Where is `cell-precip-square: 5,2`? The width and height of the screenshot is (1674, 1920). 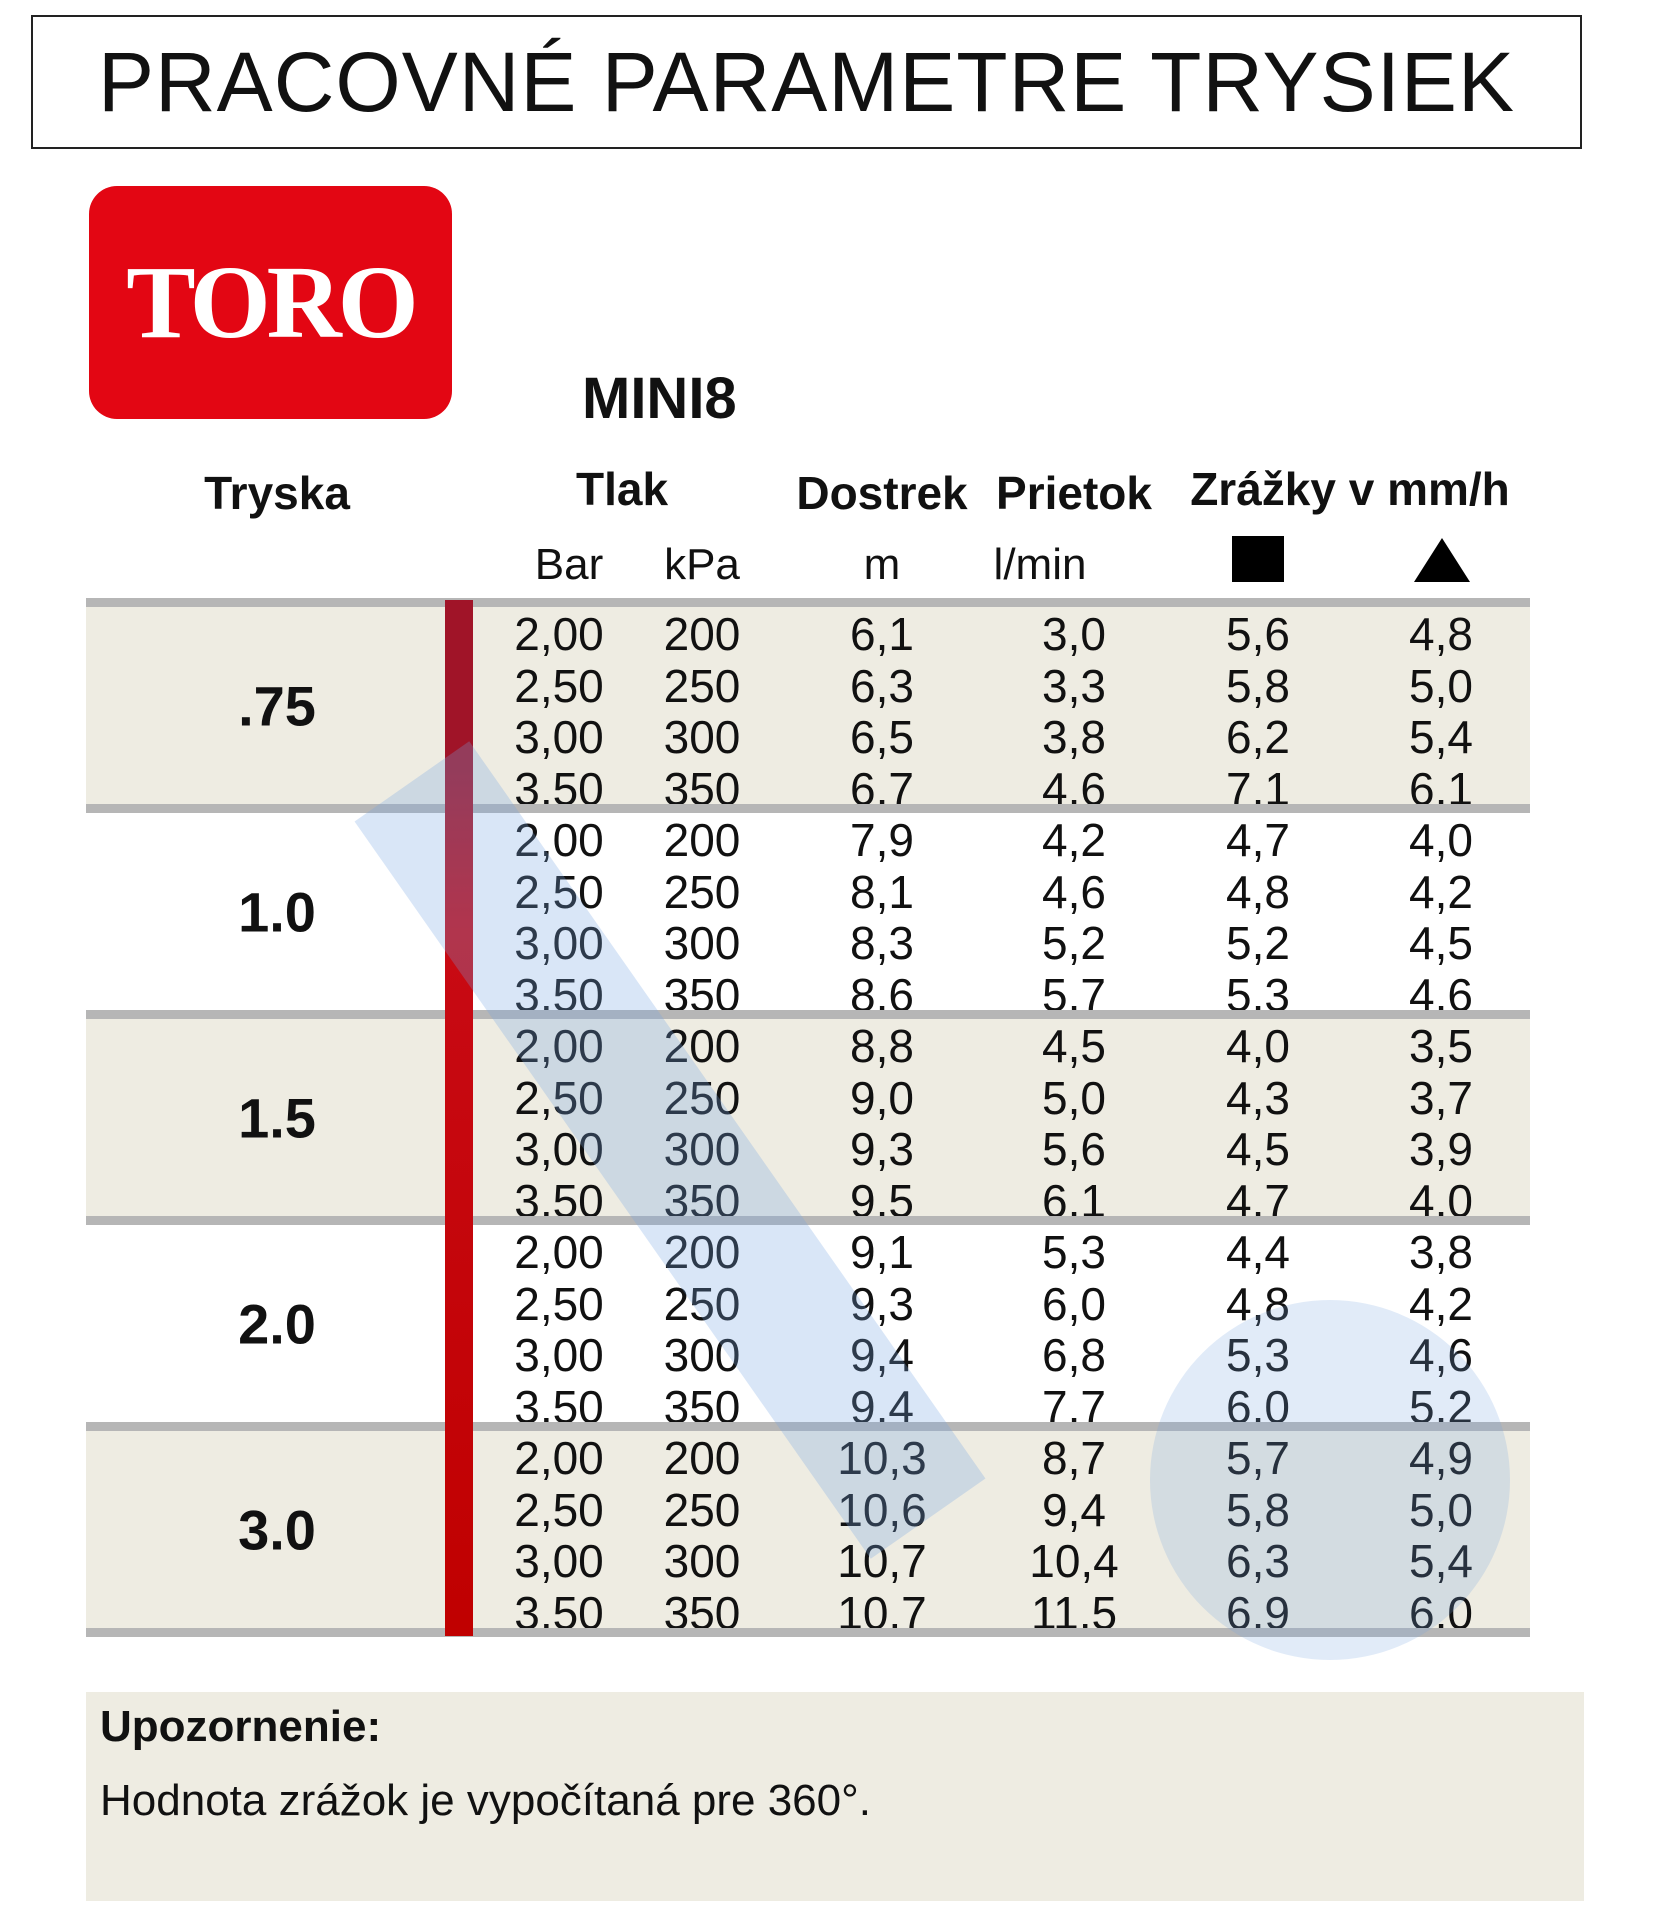 cell-precip-square: 5,2 is located at coordinates (1258, 943).